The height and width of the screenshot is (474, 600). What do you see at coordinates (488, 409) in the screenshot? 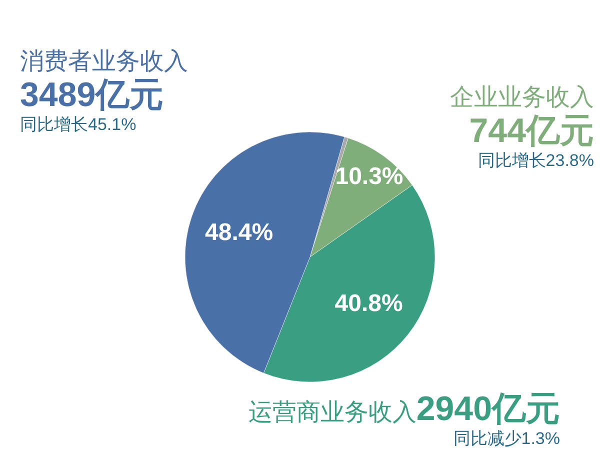
I see `text: 2940亿元` at bounding box center [488, 409].